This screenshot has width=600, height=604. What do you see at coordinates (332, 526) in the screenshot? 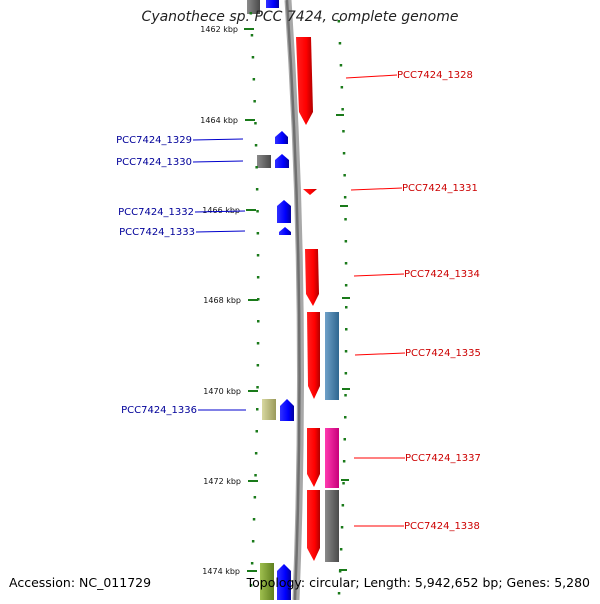
I see `gene-block-gray` at bounding box center [332, 526].